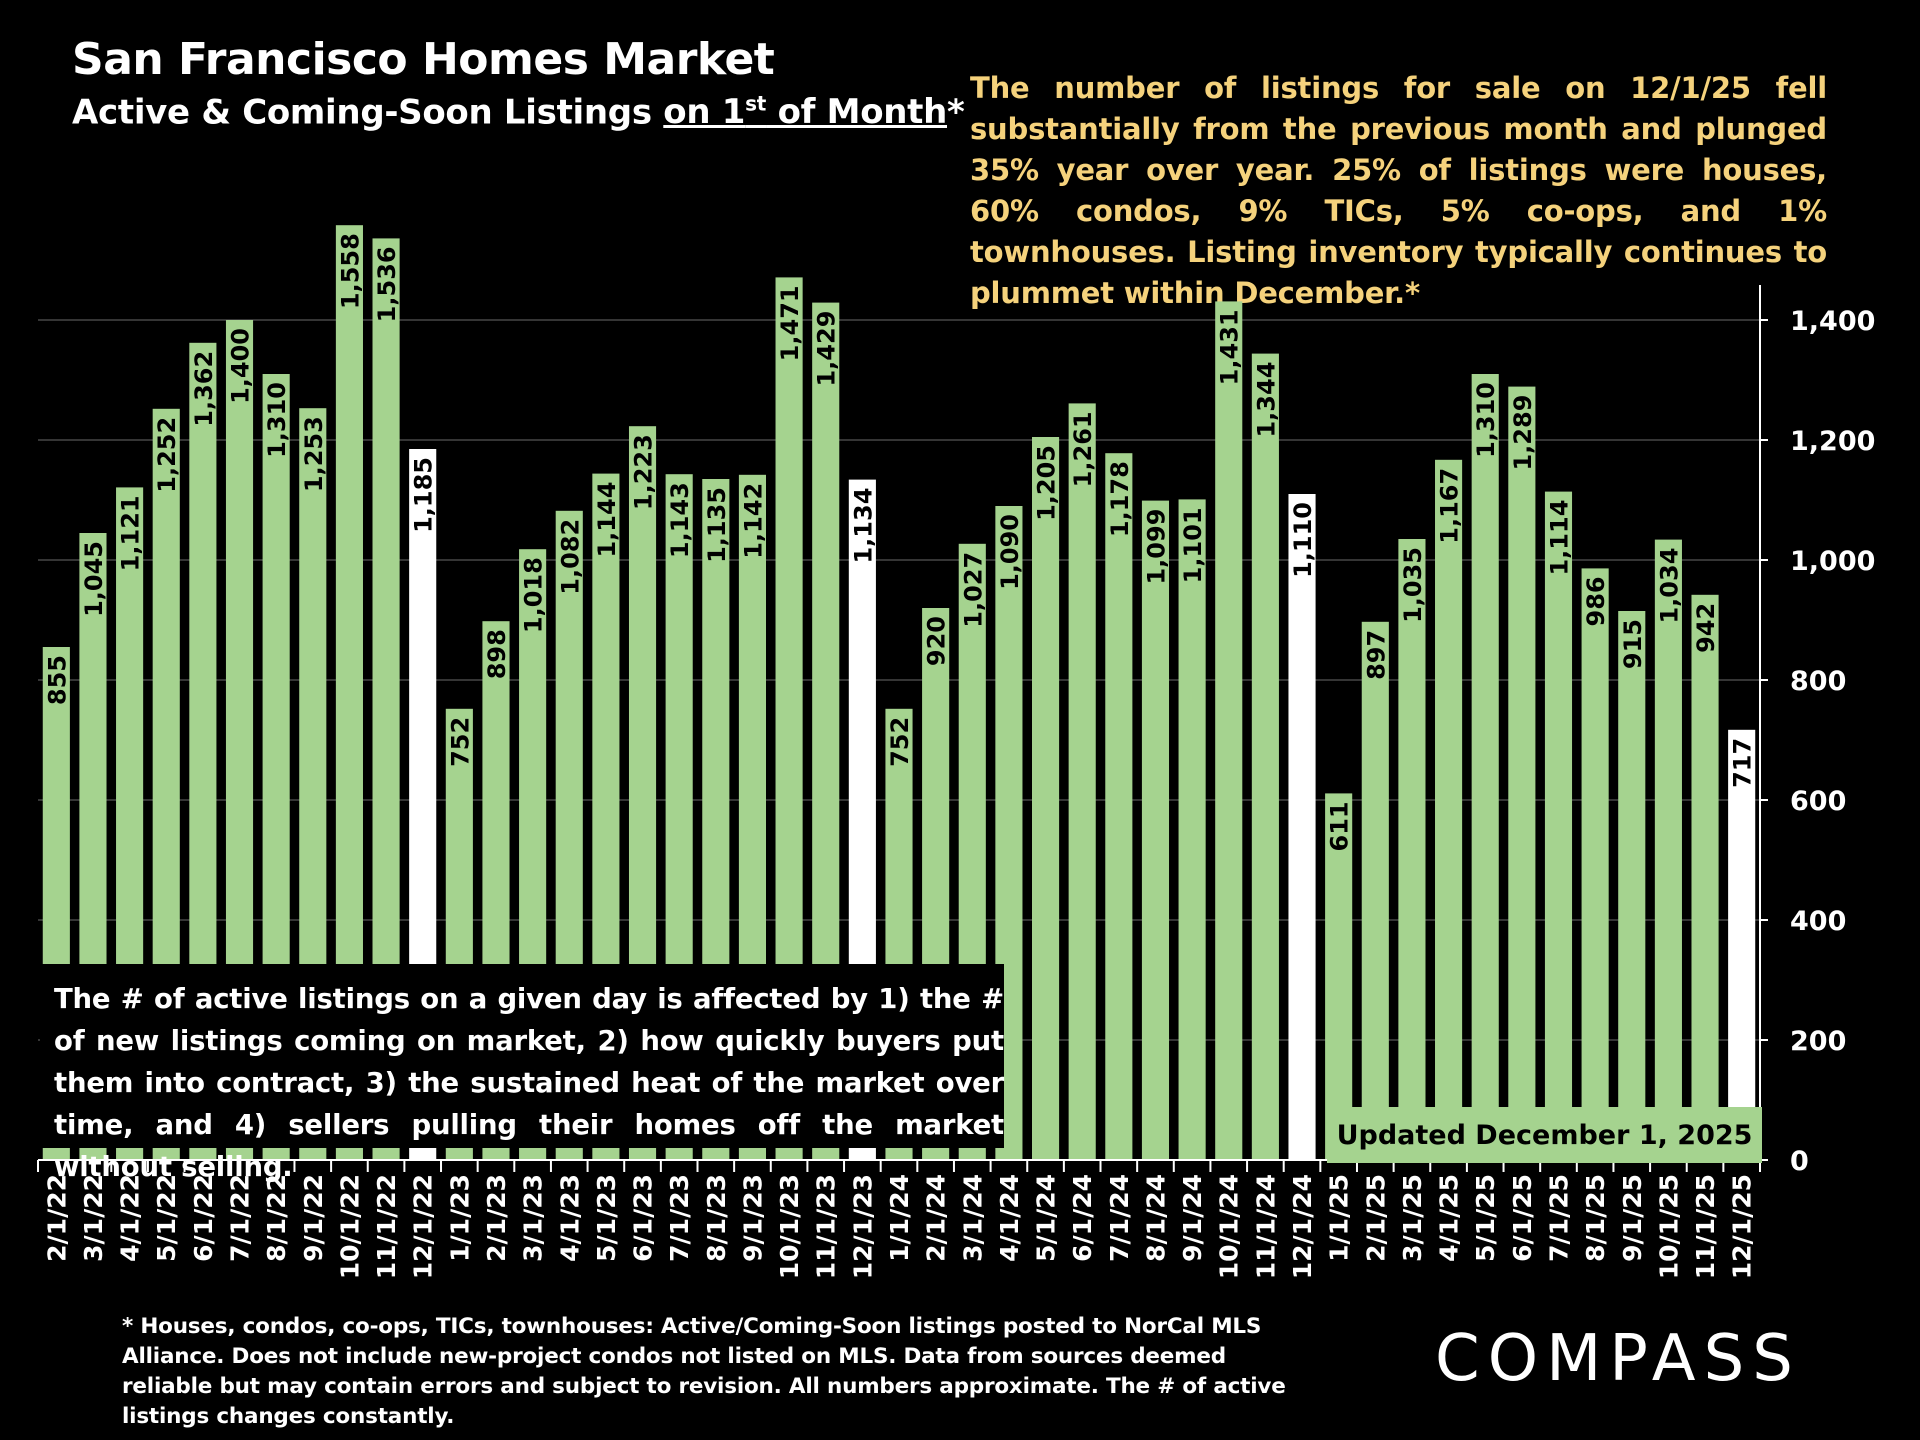  I want to click on x-tick-label: 10/1/22, so click(349, 1226).